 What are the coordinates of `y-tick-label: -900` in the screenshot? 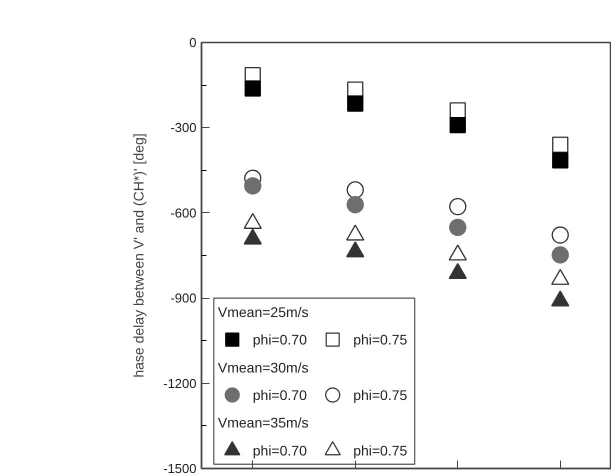 It's located at (183, 298).